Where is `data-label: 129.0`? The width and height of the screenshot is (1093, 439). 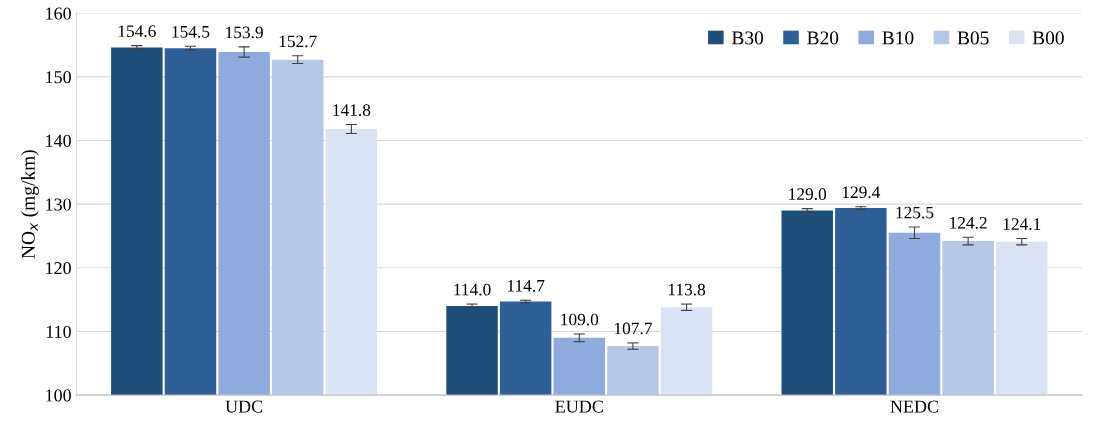 data-label: 129.0 is located at coordinates (808, 194).